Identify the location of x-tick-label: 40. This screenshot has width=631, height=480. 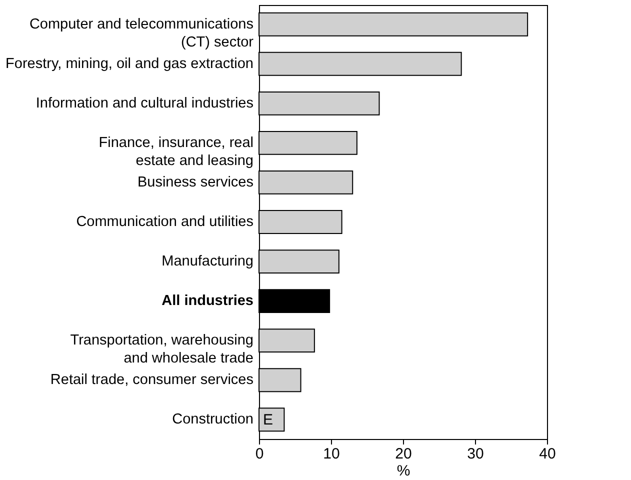
(547, 454).